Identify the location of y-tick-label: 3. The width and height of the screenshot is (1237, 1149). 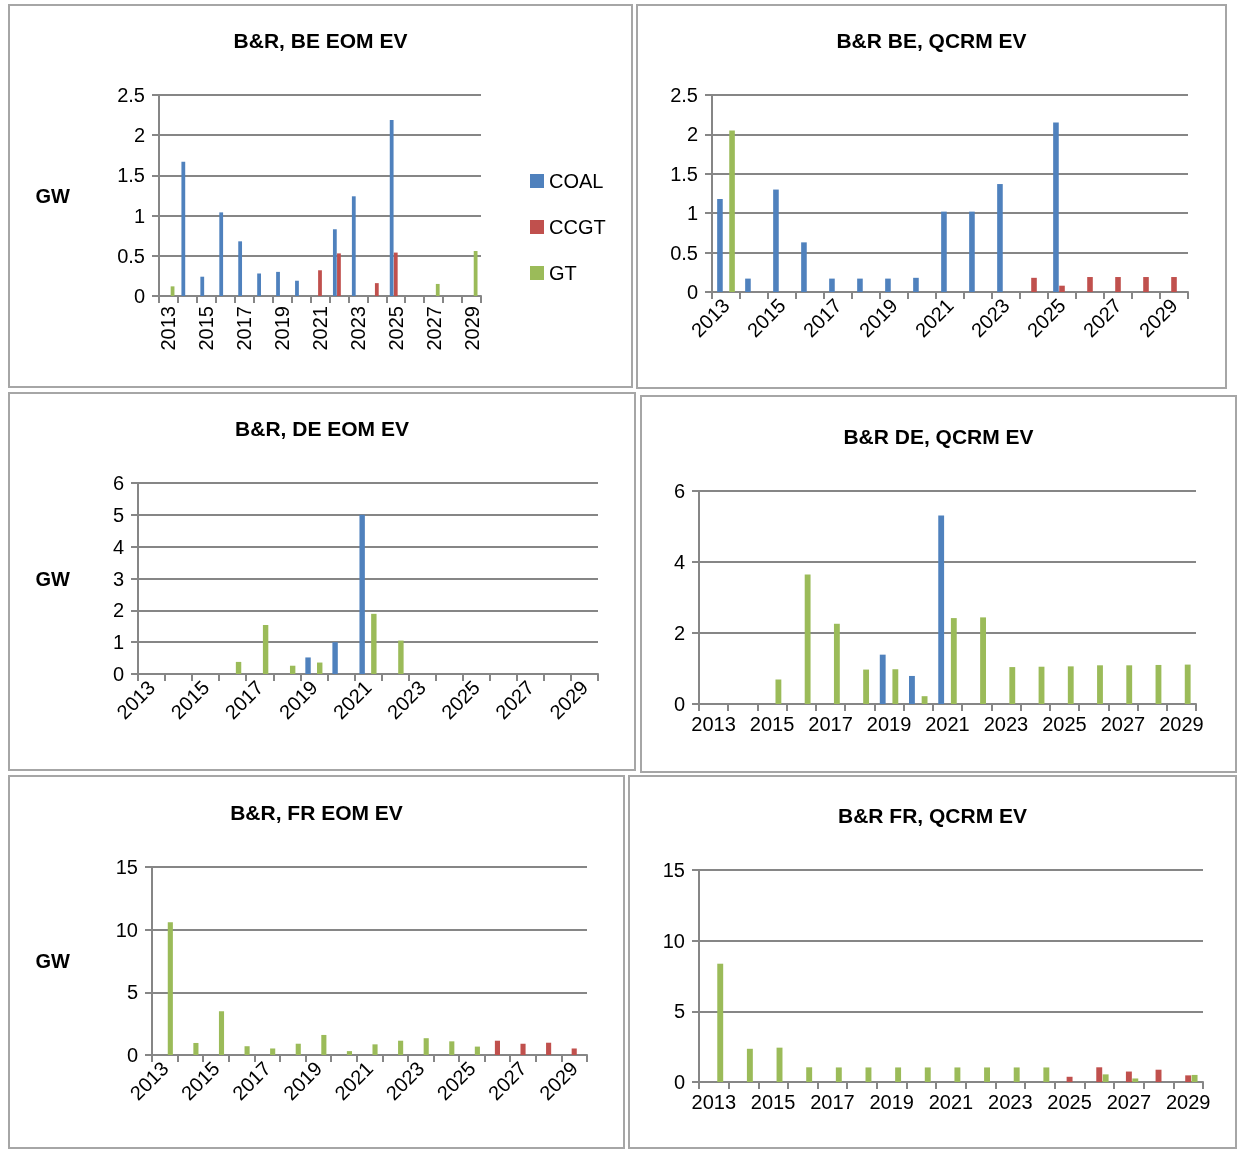
(118, 578).